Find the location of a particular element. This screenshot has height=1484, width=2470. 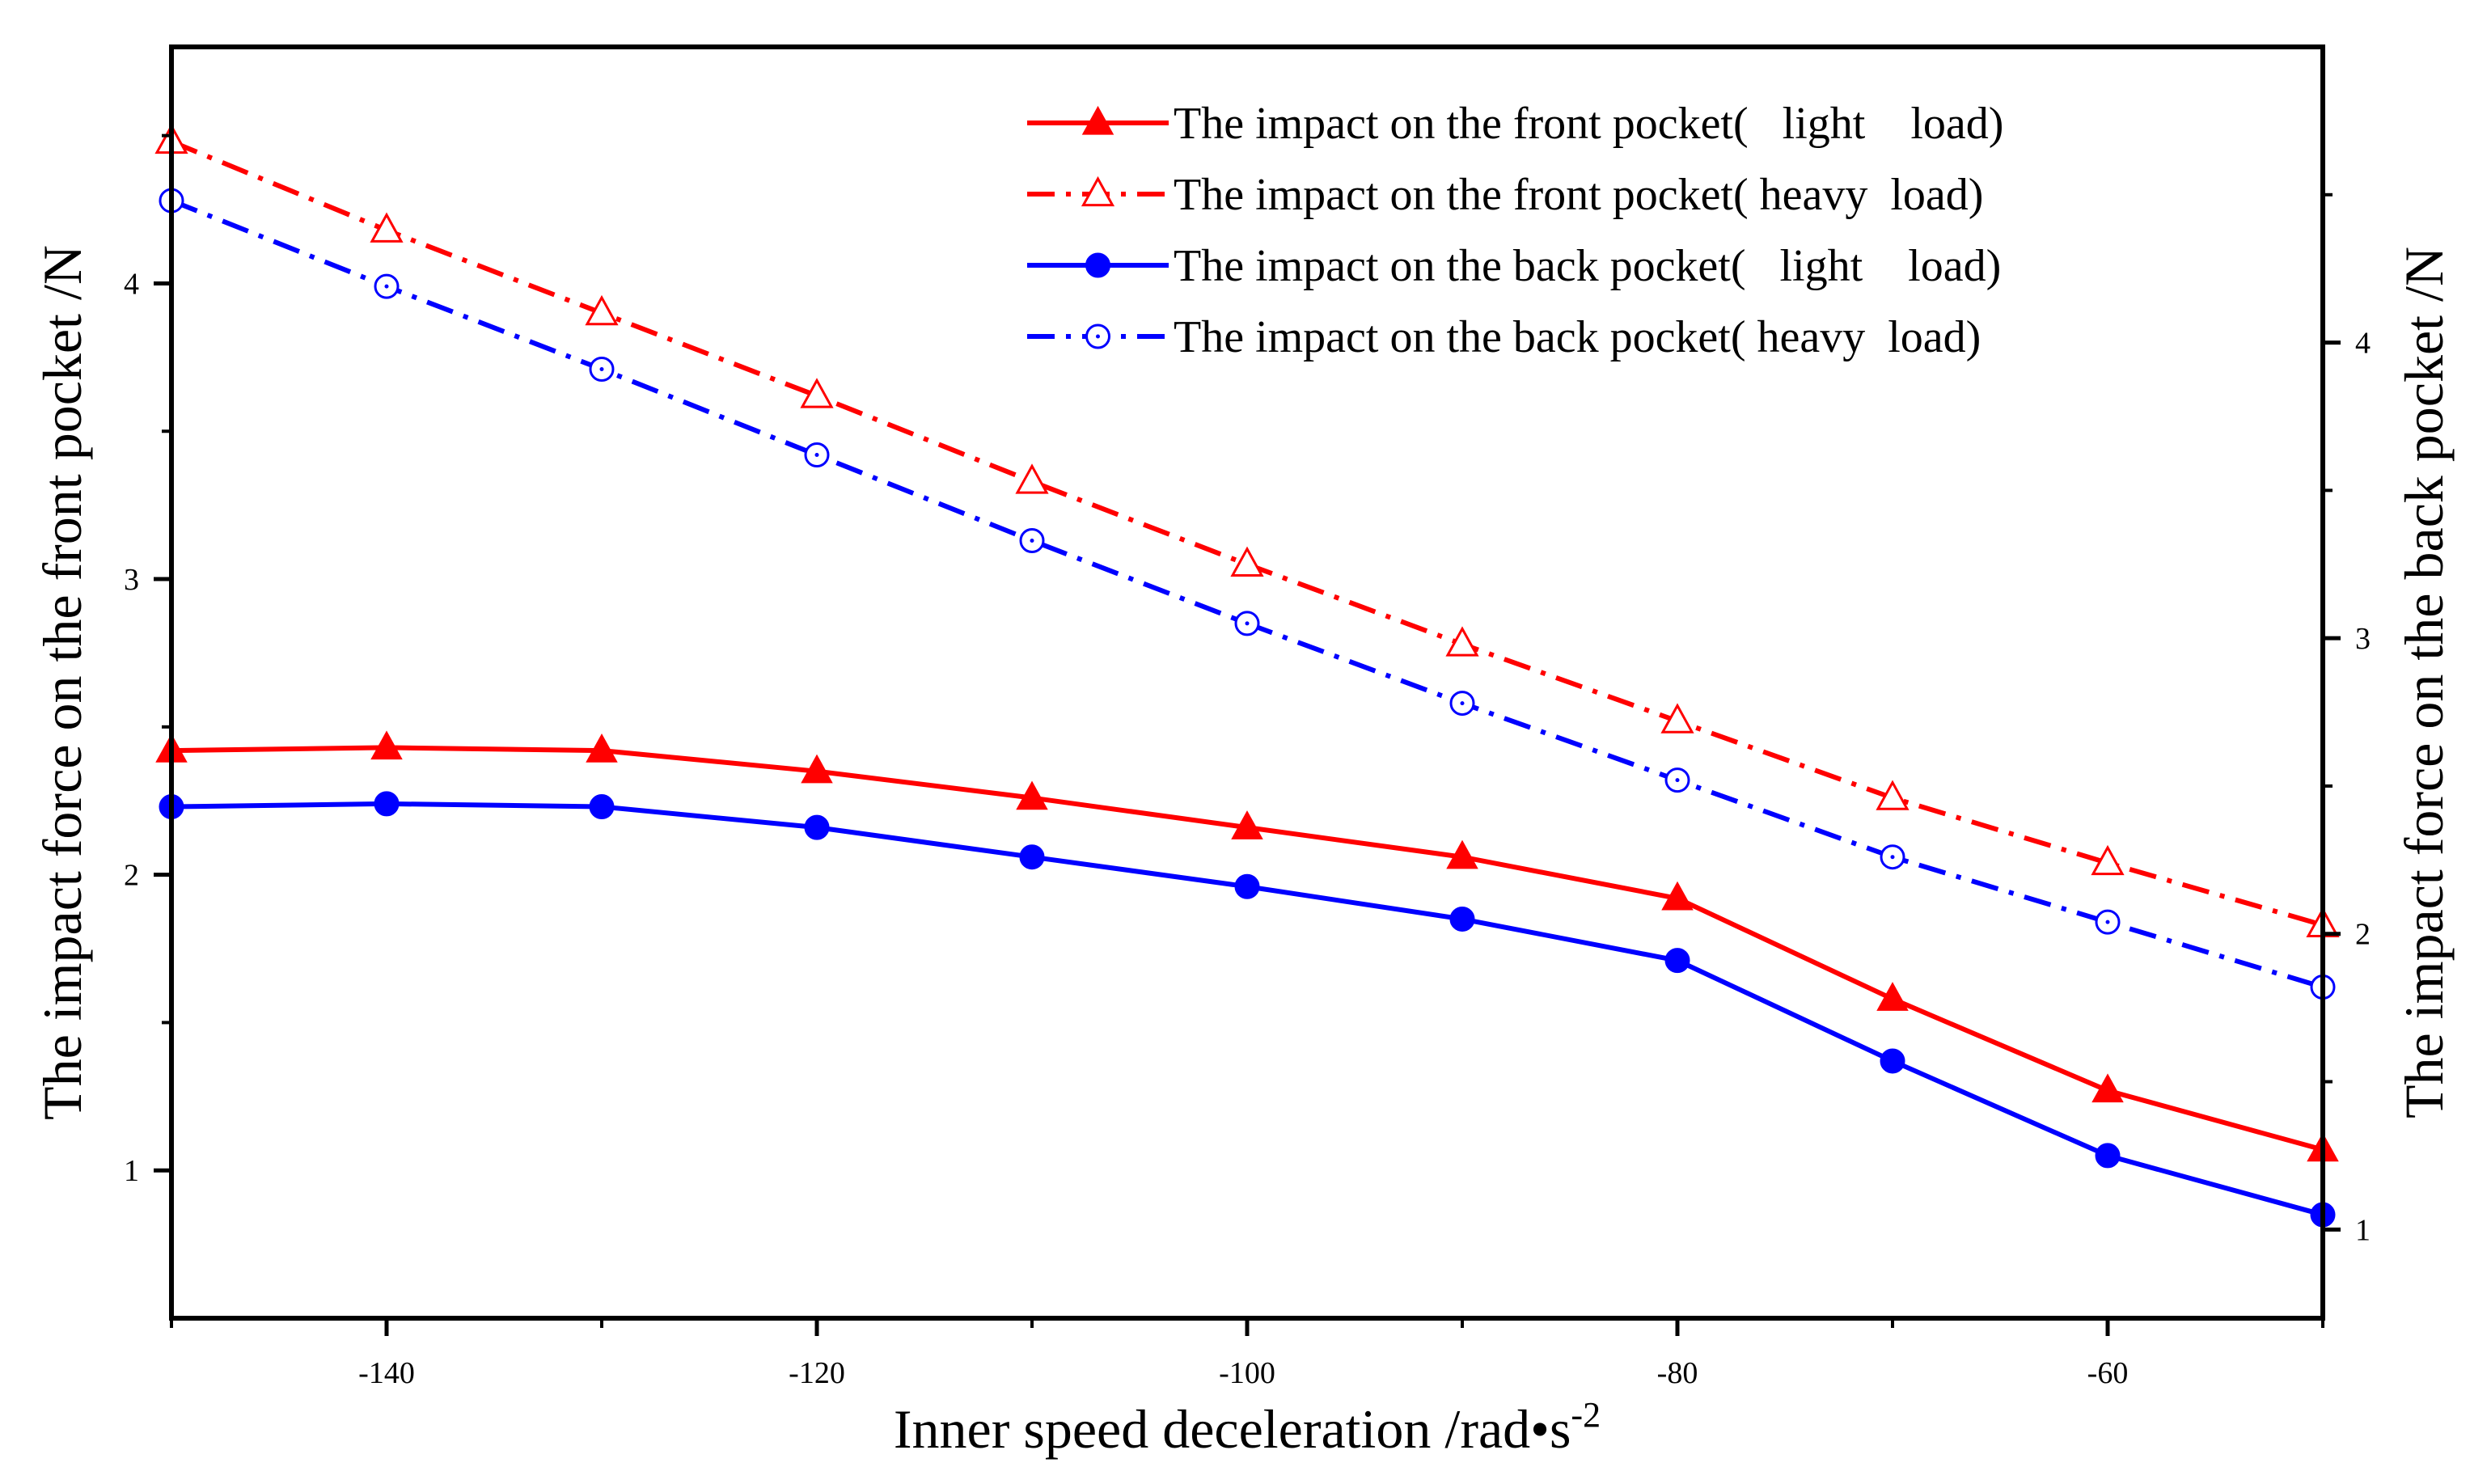

y-right-tick-label: 3 is located at coordinates (2363, 639).